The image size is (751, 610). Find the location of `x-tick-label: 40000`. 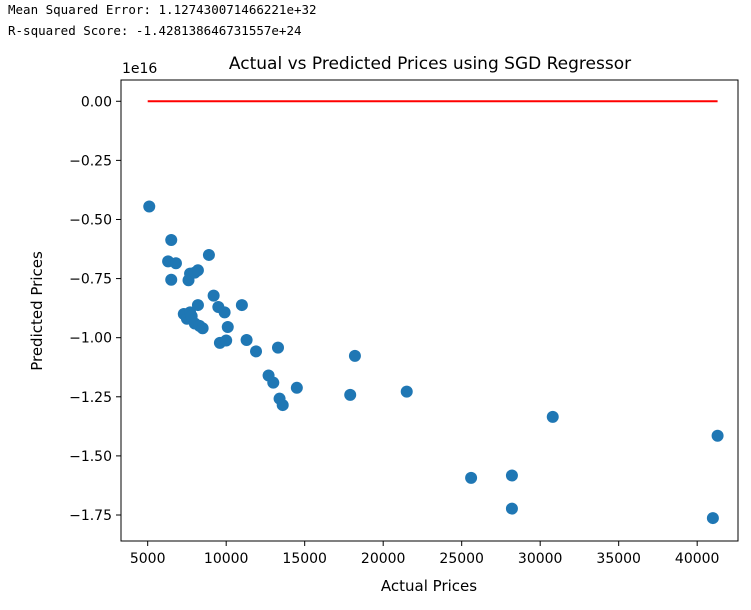

x-tick-label: 40000 is located at coordinates (697, 559).